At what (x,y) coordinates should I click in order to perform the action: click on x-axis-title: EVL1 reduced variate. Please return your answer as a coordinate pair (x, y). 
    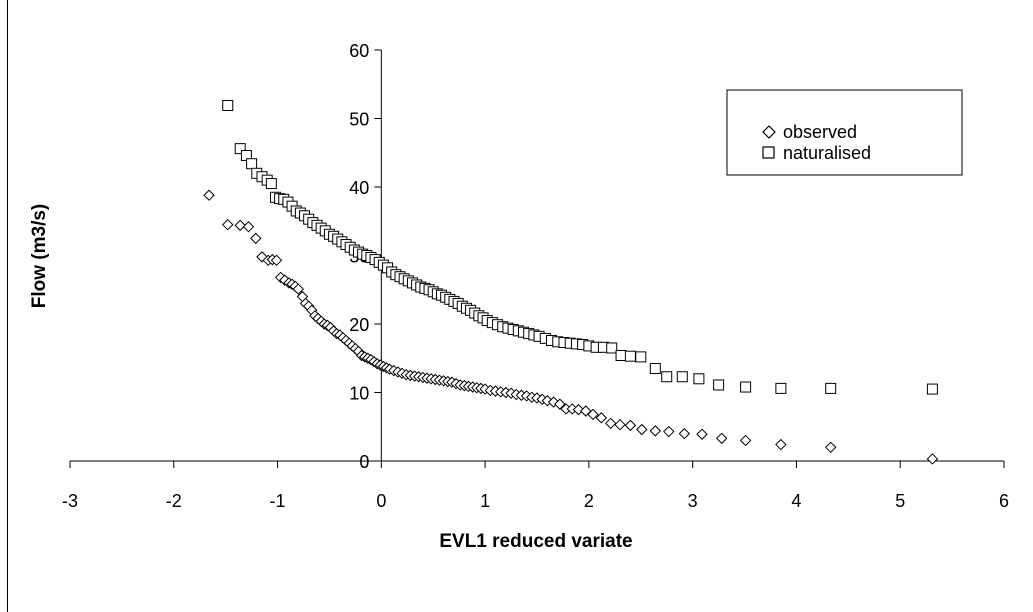
    Looking at the image, I should click on (535, 541).